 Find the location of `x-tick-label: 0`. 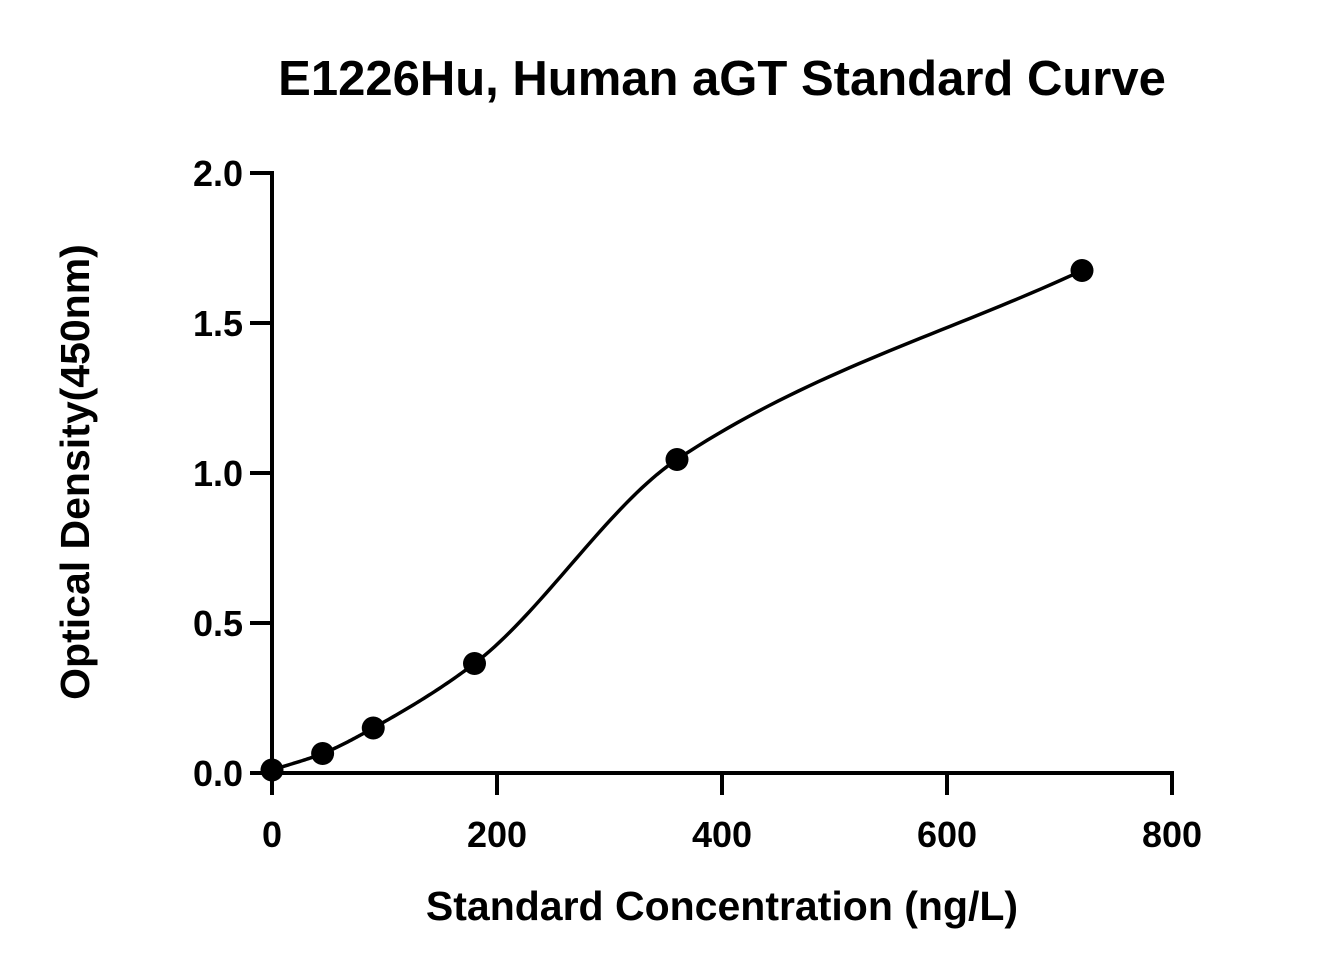

x-tick-label: 0 is located at coordinates (272, 834).